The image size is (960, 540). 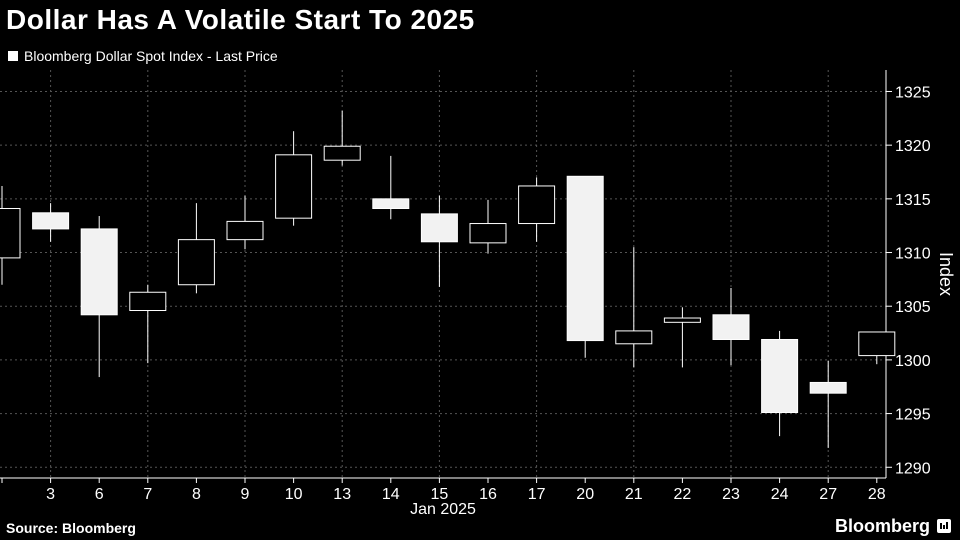 I want to click on legend-swatch, so click(x=13, y=56).